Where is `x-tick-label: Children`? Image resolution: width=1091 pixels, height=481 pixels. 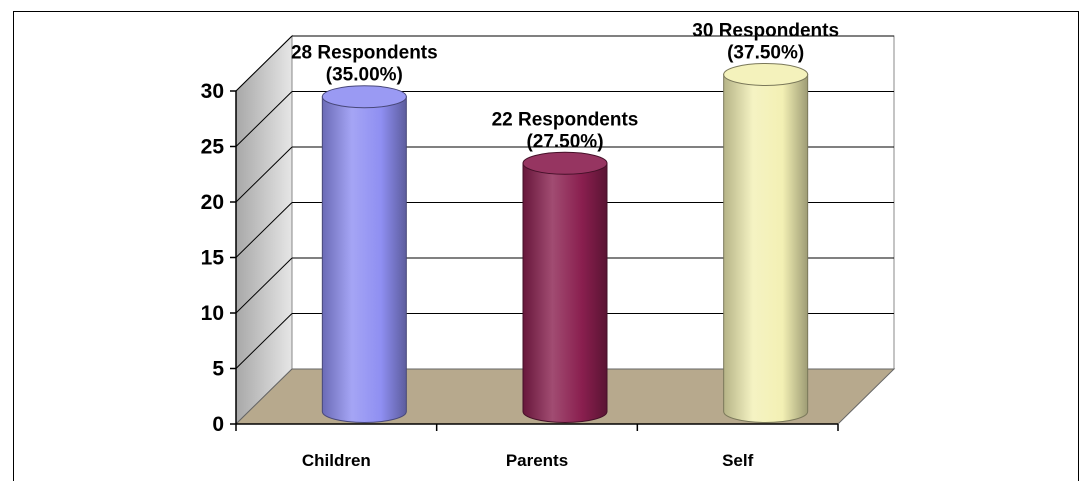 x-tick-label: Children is located at coordinates (336, 460).